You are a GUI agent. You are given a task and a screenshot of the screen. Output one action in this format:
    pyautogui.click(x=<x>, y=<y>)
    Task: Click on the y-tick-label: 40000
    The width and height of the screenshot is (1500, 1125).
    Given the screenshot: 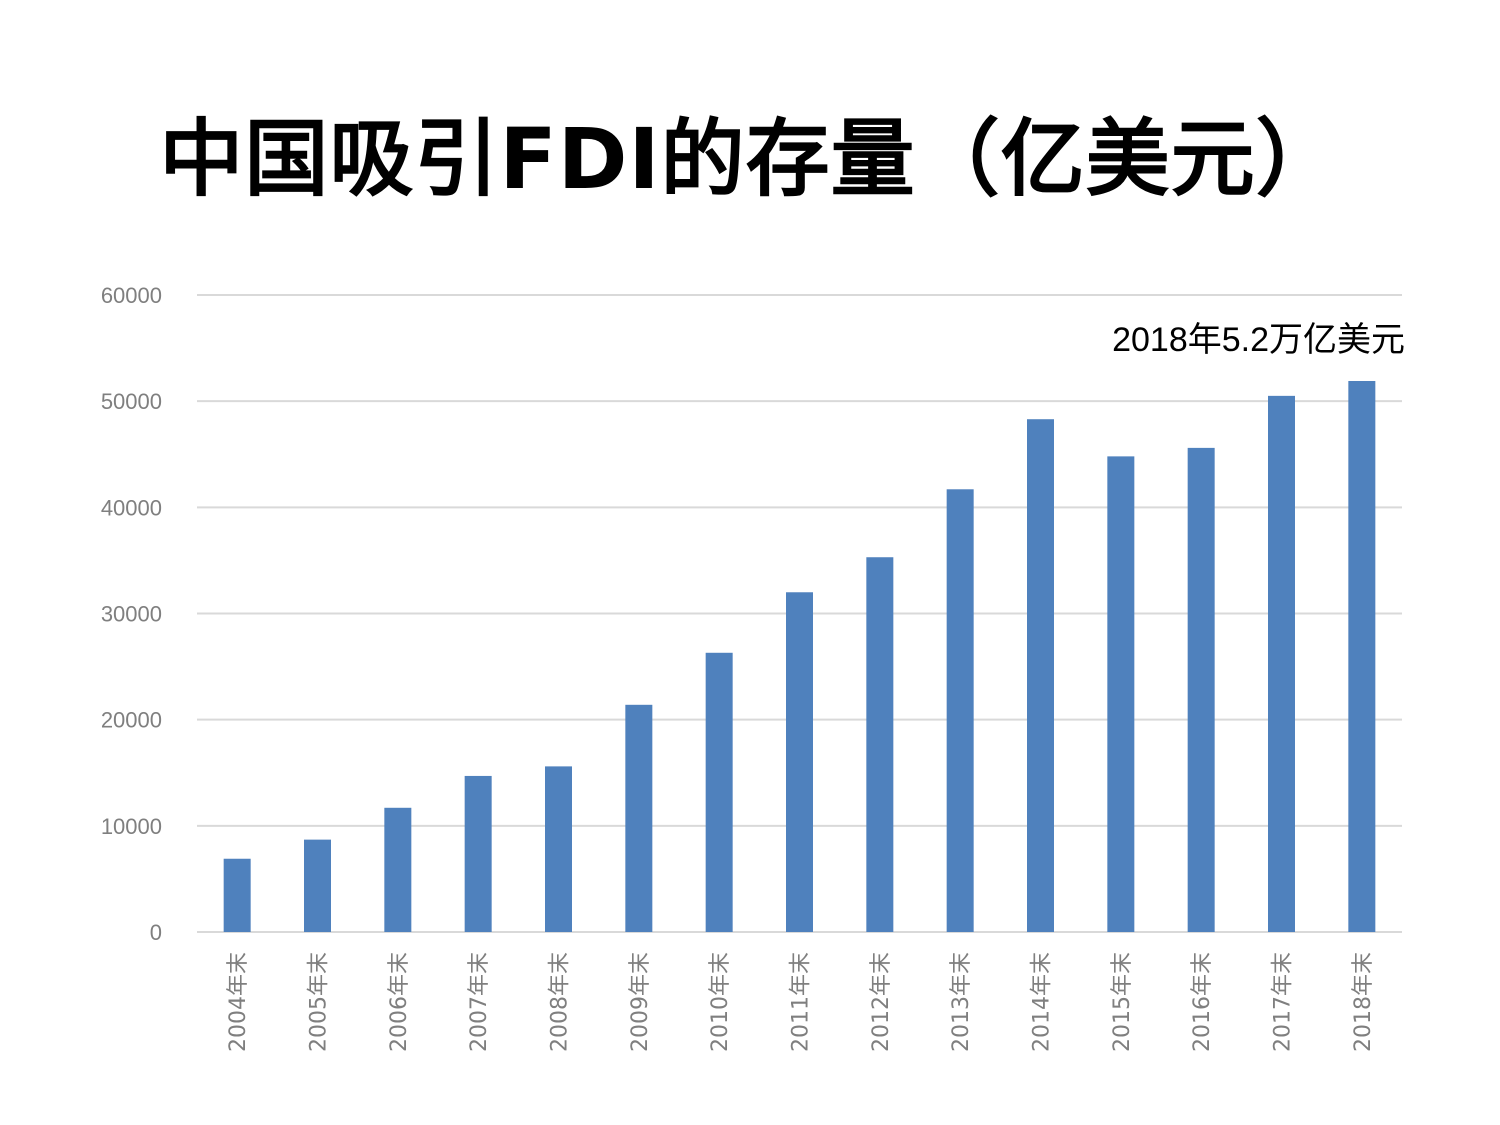 What is the action you would take?
    pyautogui.click(x=131, y=507)
    